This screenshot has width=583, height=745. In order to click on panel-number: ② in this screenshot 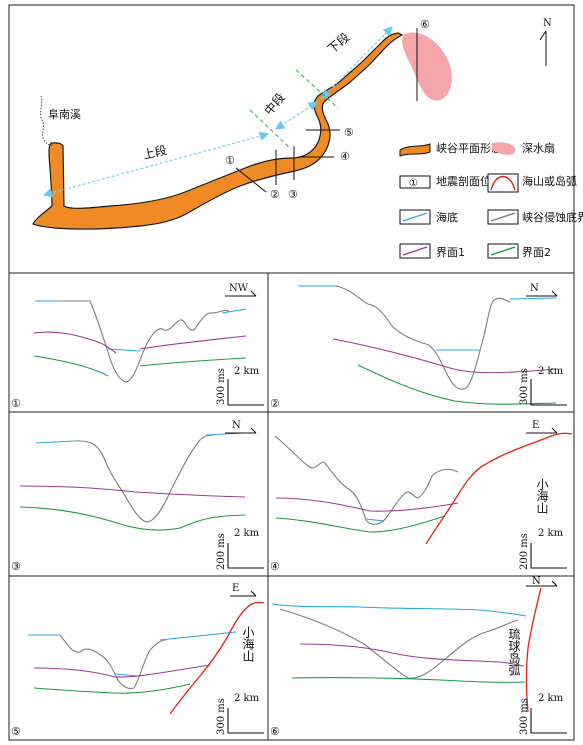, I will do `click(275, 403)`.